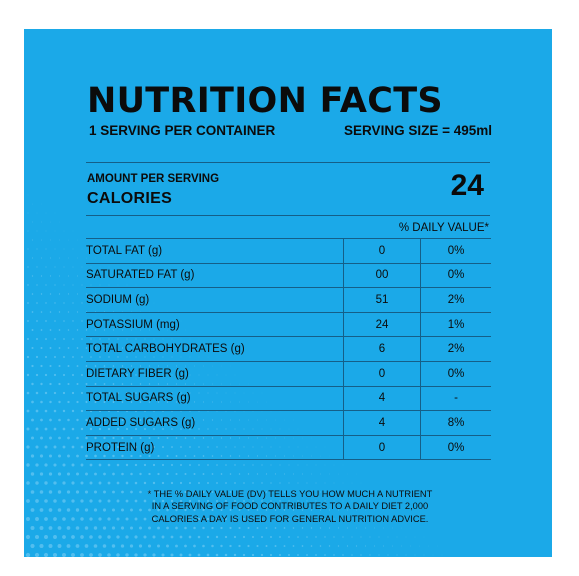  What do you see at coordinates (215, 300) in the screenshot?
I see `nutrient-name: SODIUM (g)` at bounding box center [215, 300].